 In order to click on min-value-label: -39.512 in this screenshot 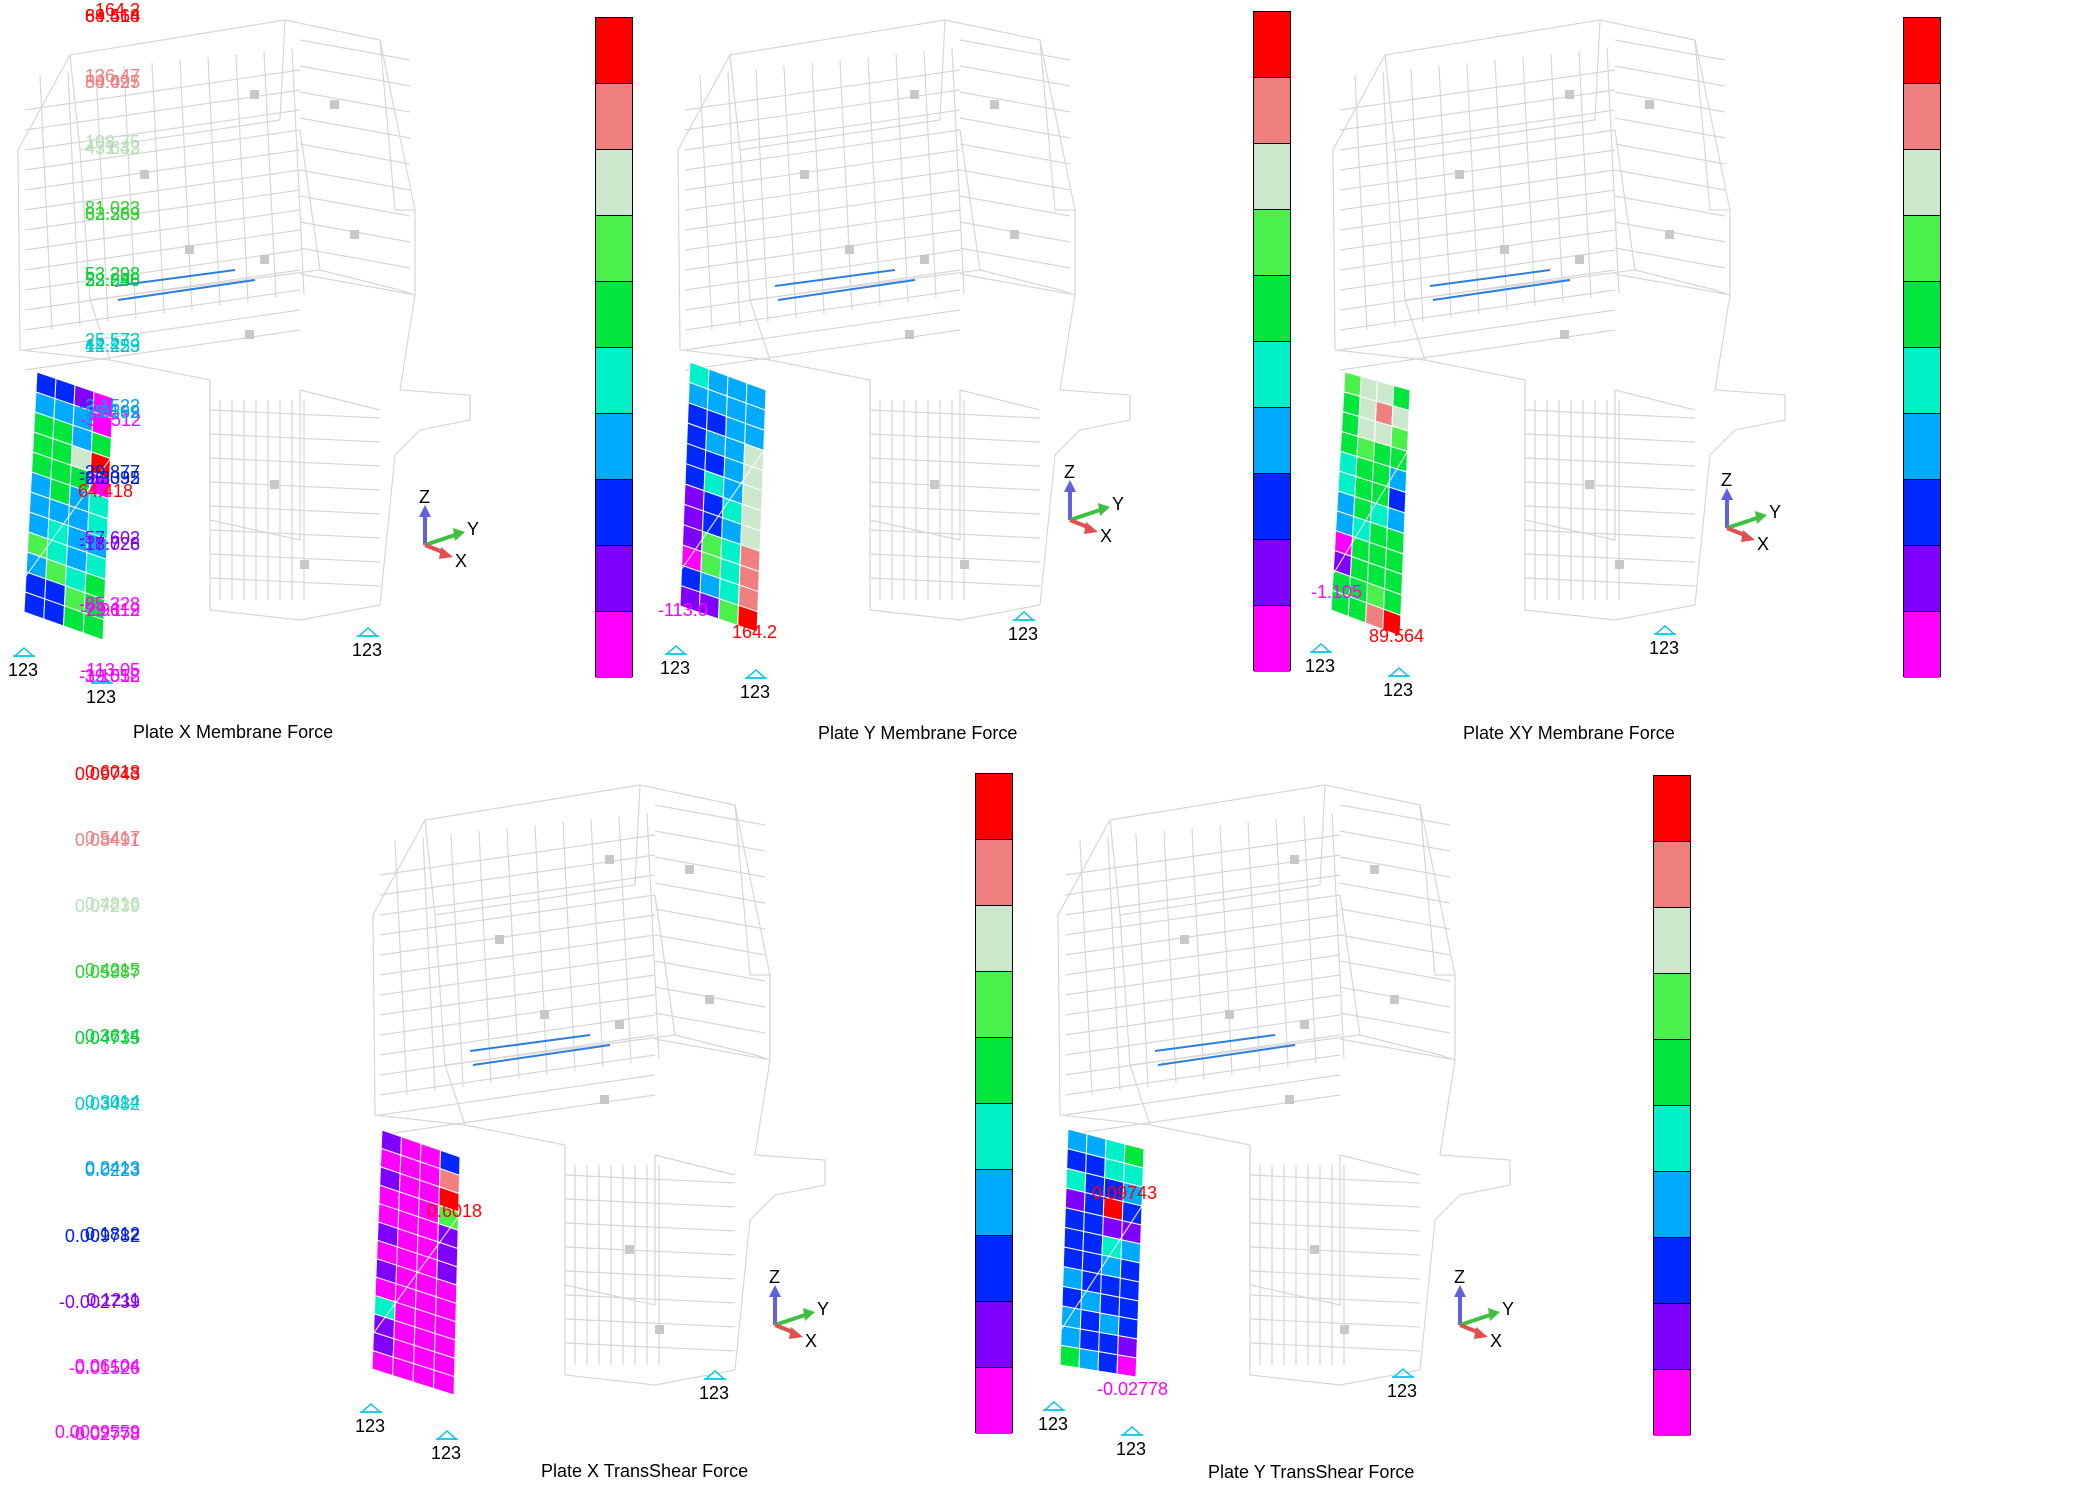, I will do `click(110, 420)`.